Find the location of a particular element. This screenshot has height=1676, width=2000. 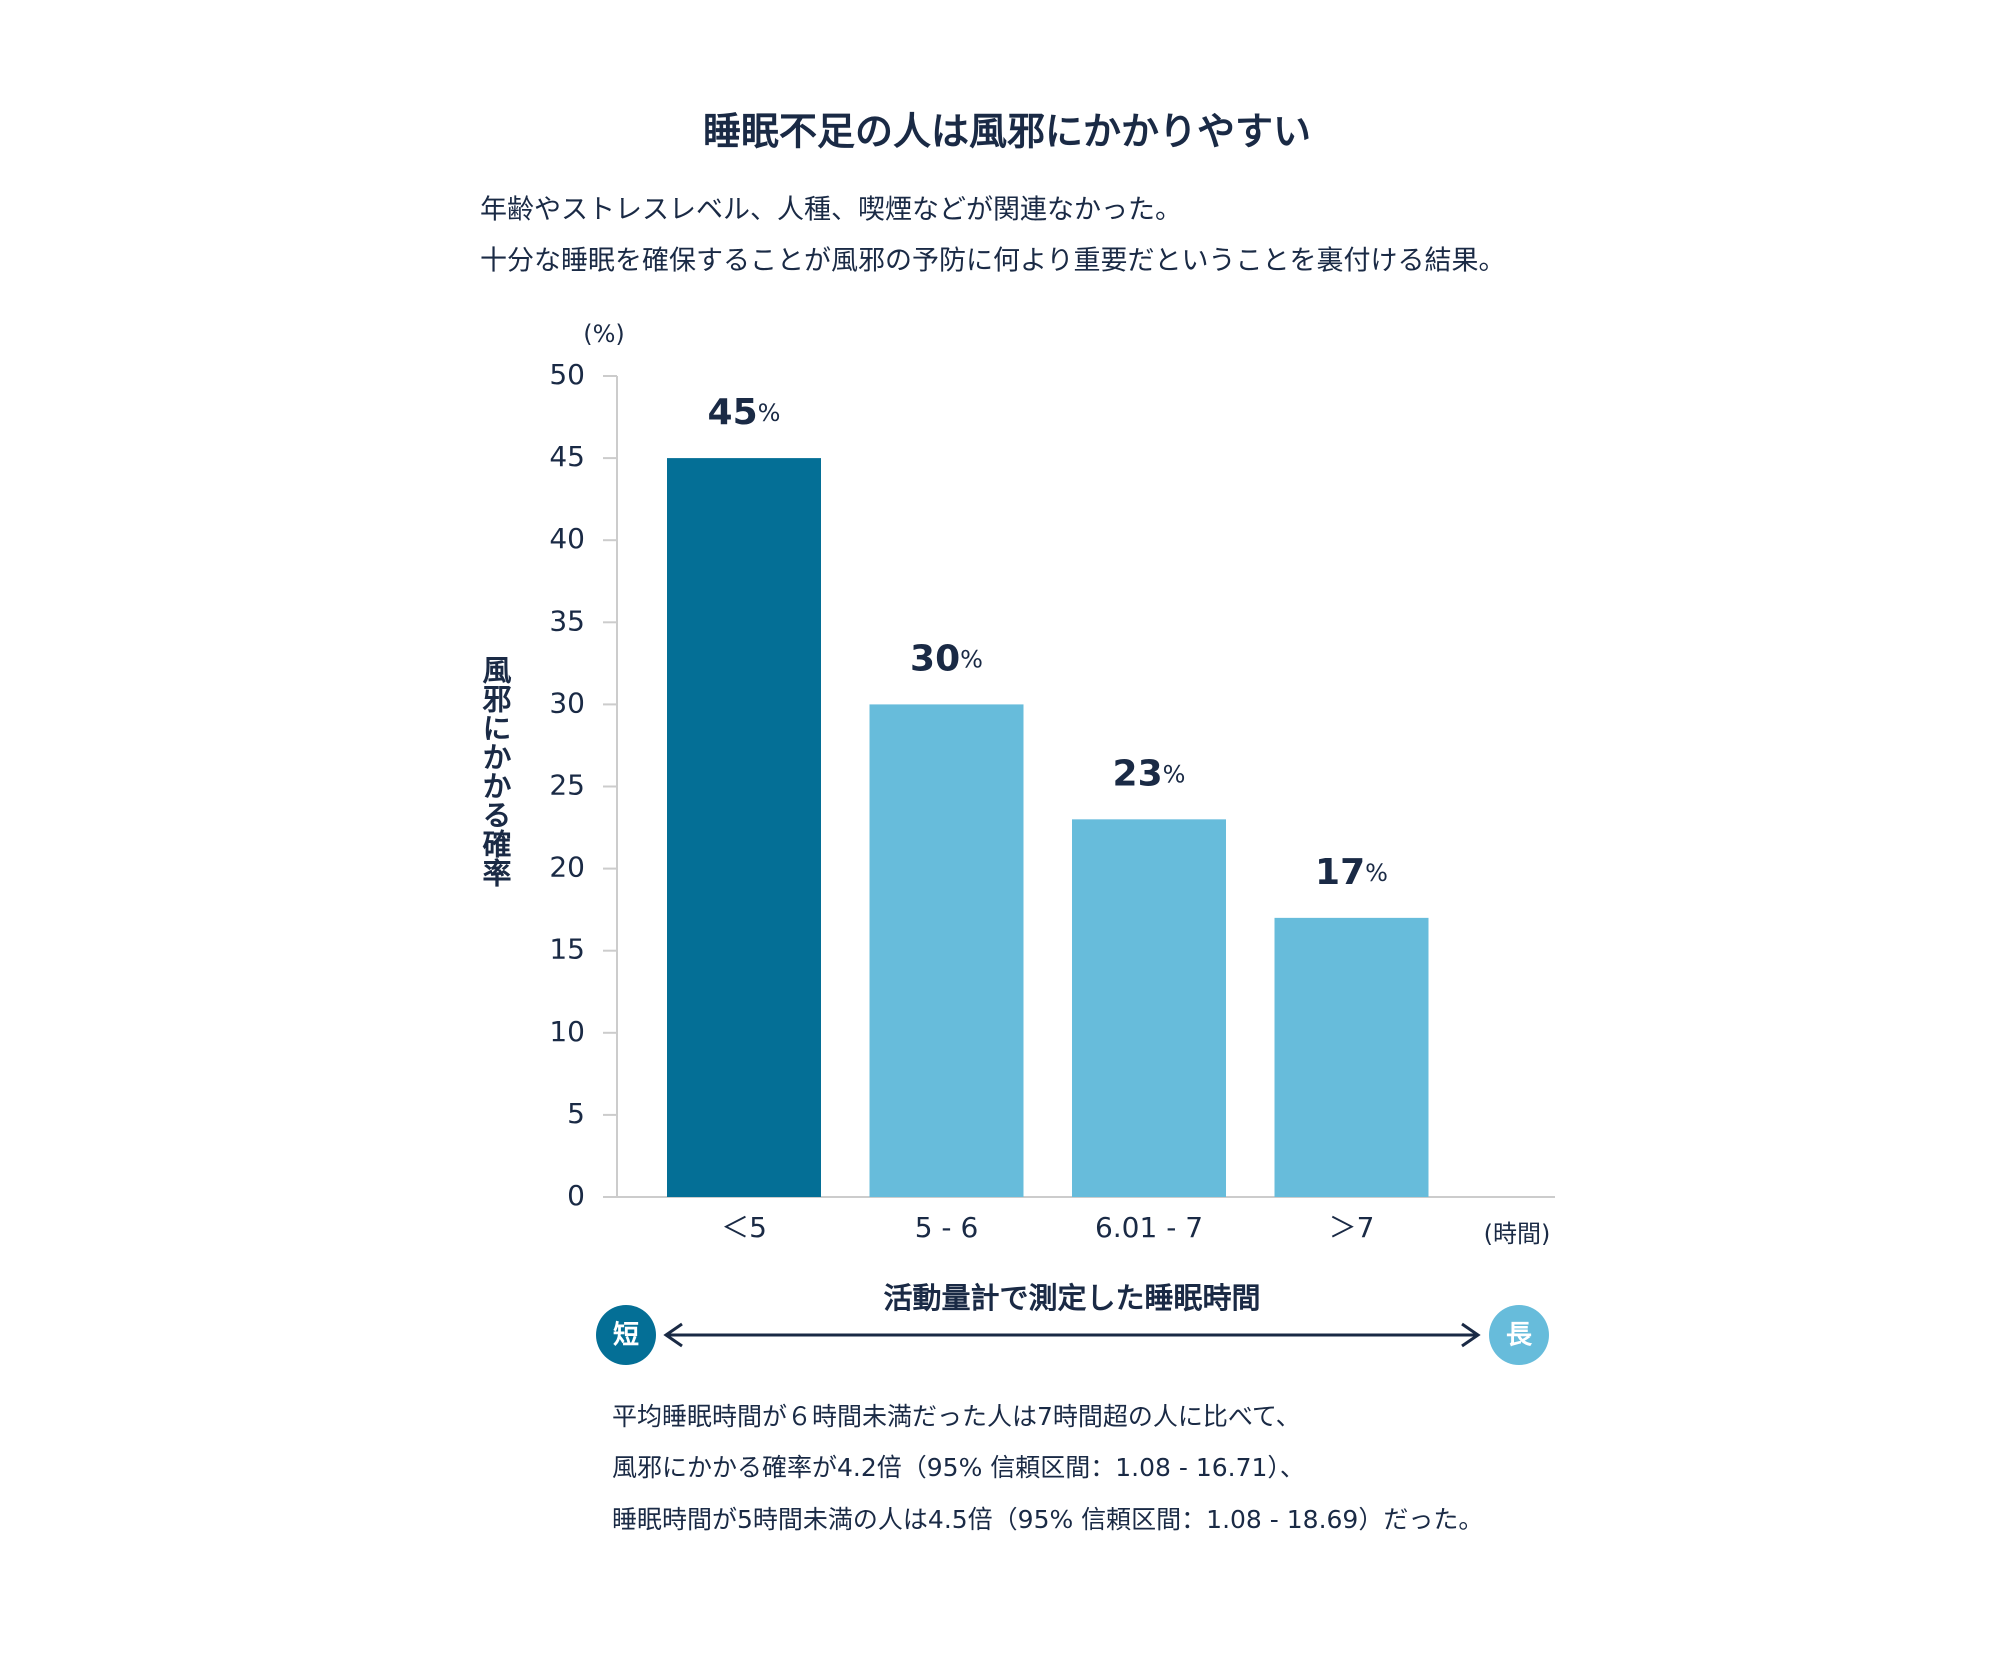

annotation: 平均睡眠時間が６時間未満だった人は7時間超の人に比べて、 is located at coordinates (956, 1416).